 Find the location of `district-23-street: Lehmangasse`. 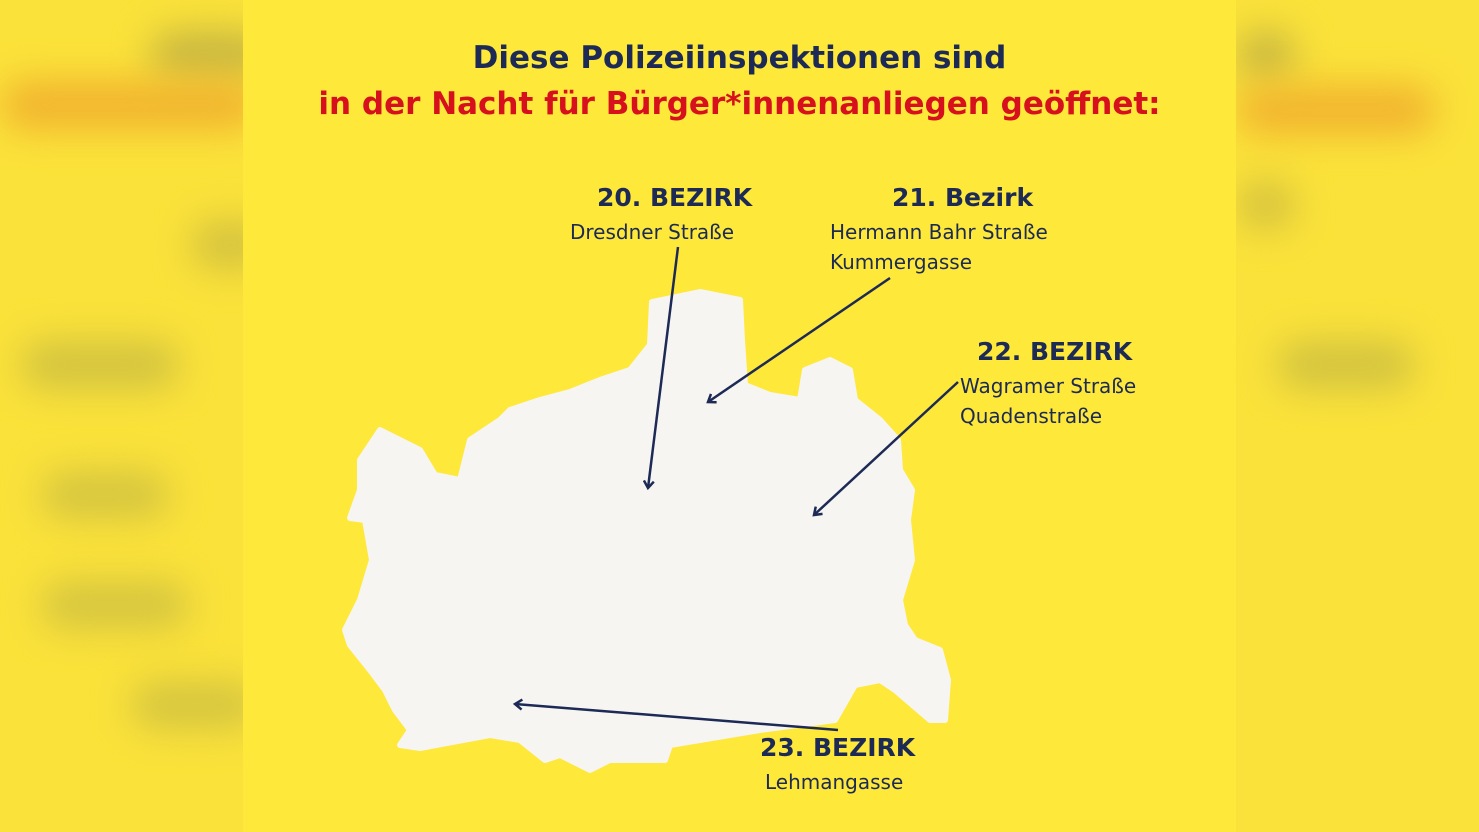

district-23-street: Lehmangasse is located at coordinates (834, 782).